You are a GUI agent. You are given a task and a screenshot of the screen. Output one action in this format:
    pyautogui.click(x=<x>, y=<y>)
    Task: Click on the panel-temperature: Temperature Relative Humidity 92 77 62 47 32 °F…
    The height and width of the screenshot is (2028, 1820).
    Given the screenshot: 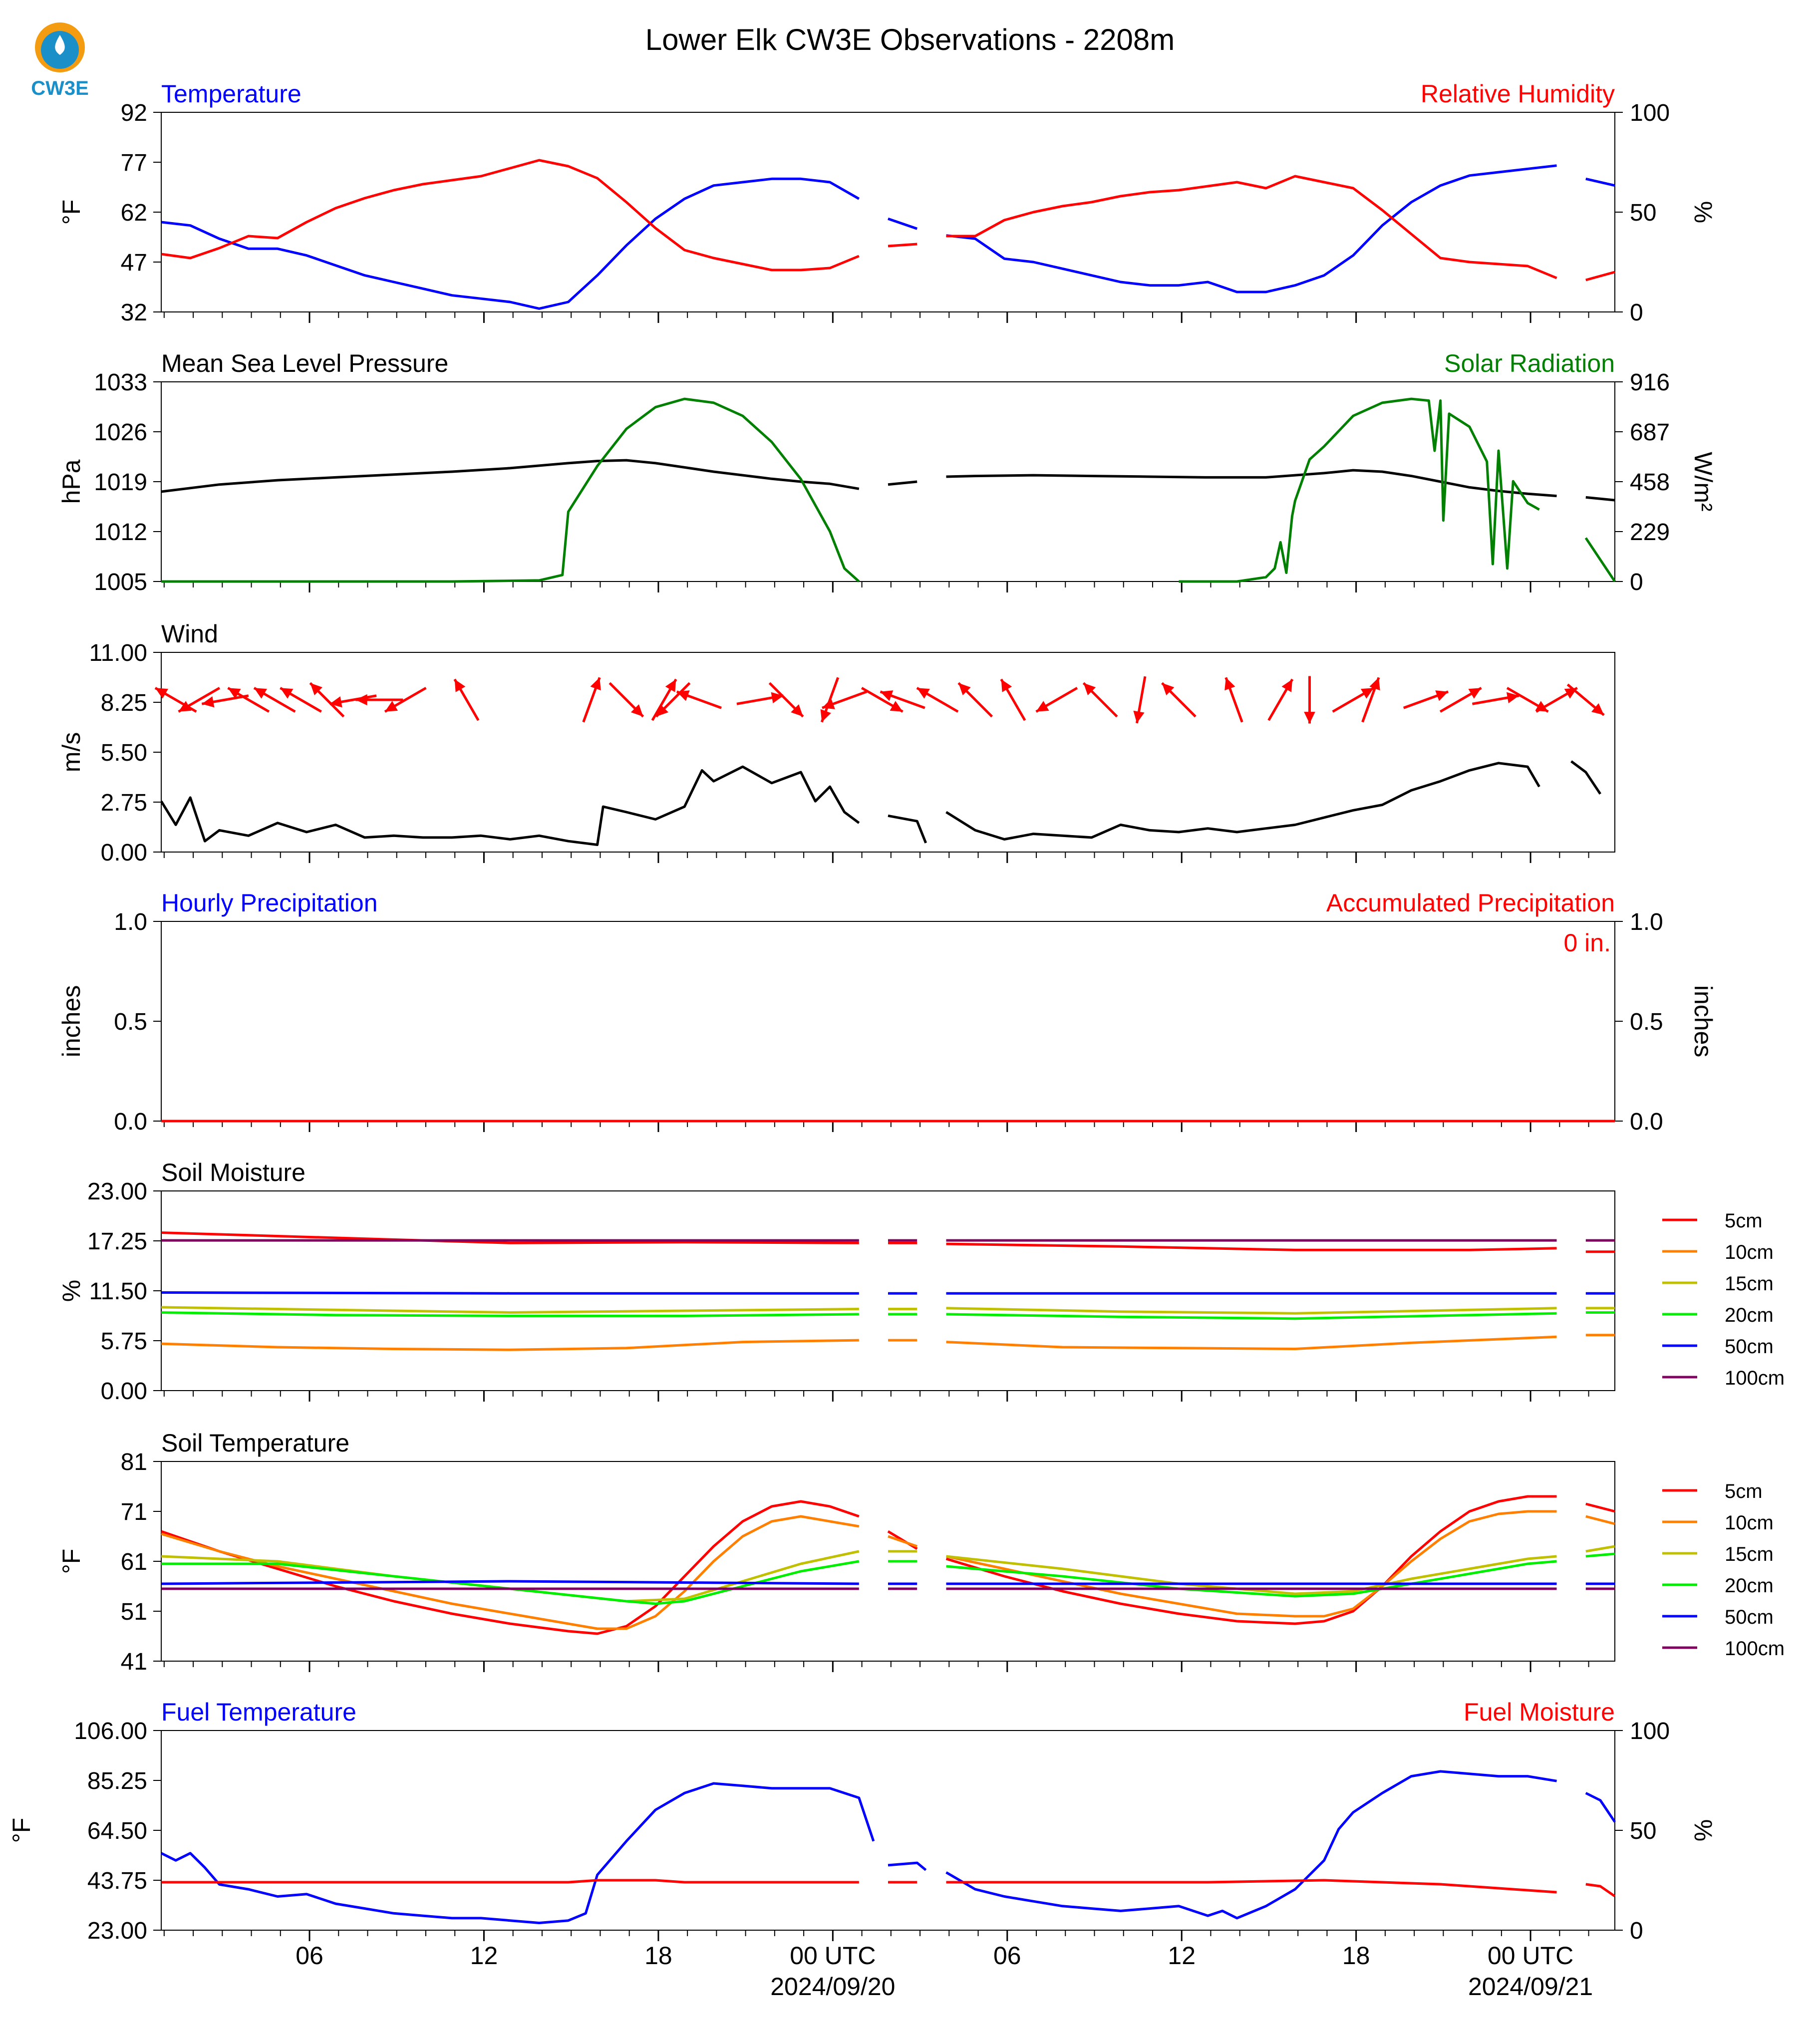 What is the action you would take?
    pyautogui.click(x=887, y=203)
    